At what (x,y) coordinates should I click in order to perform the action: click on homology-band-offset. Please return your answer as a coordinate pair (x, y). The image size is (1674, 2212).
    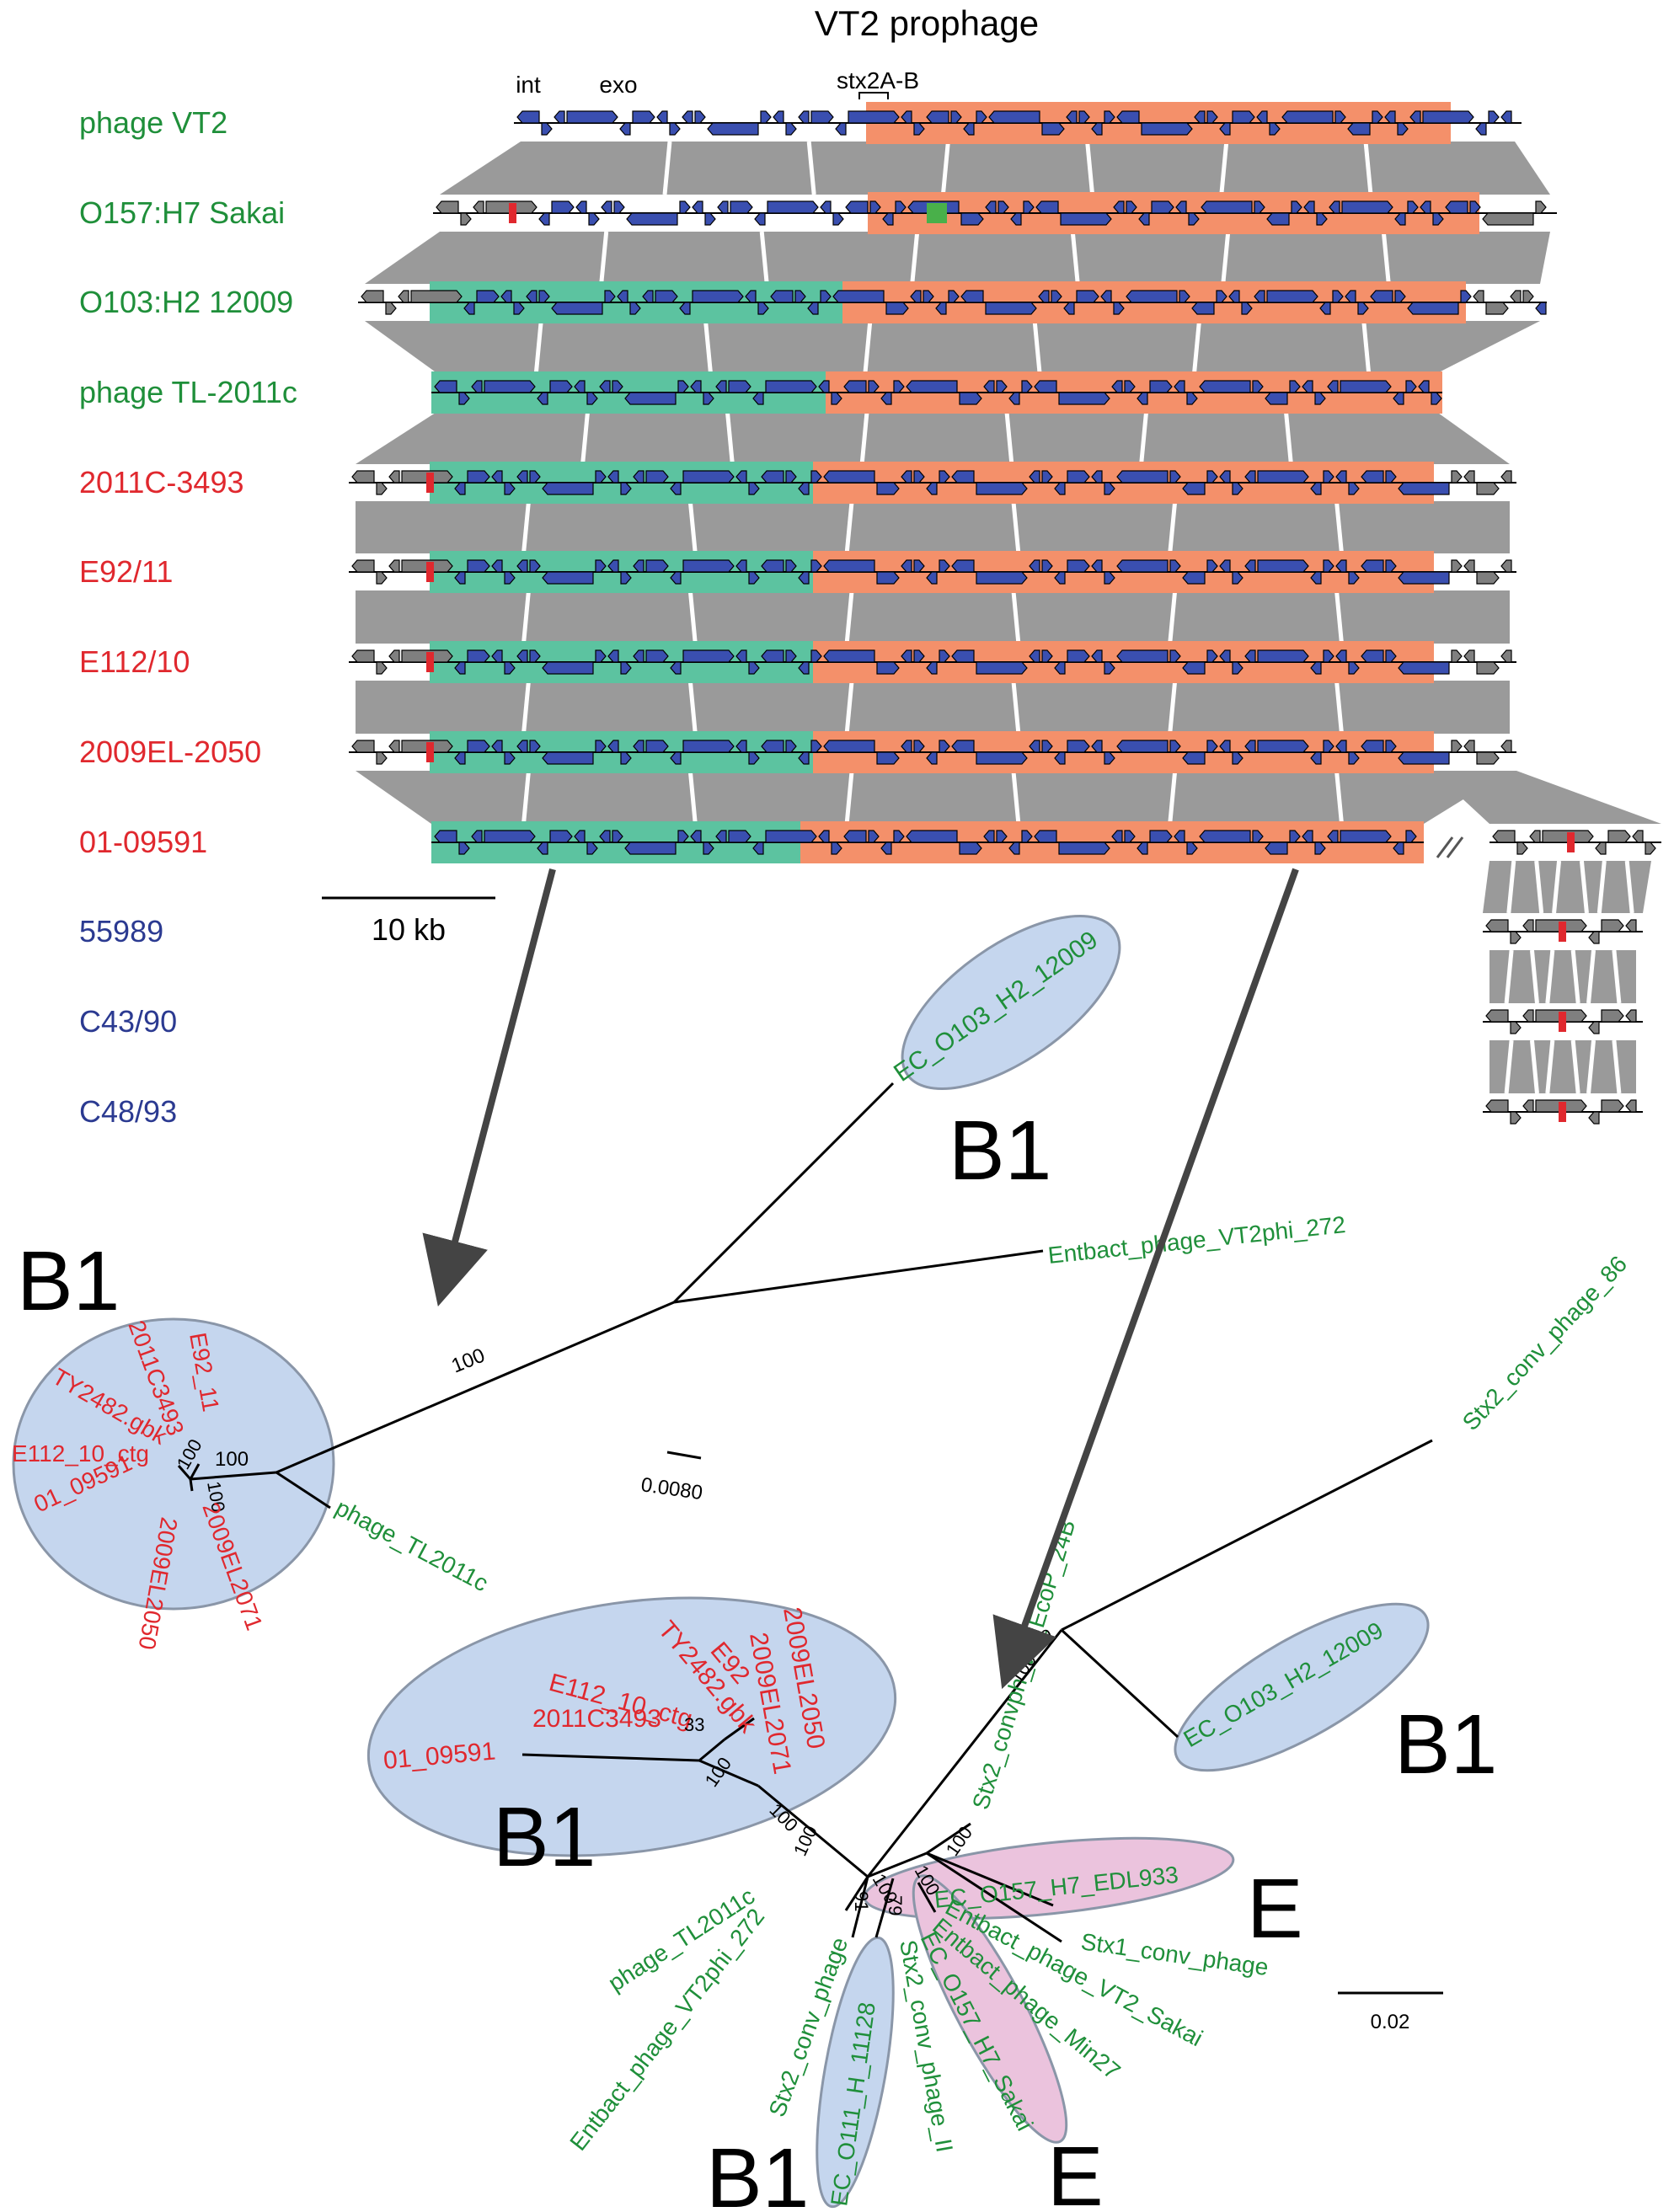
    Looking at the image, I should click on (1546, 797).